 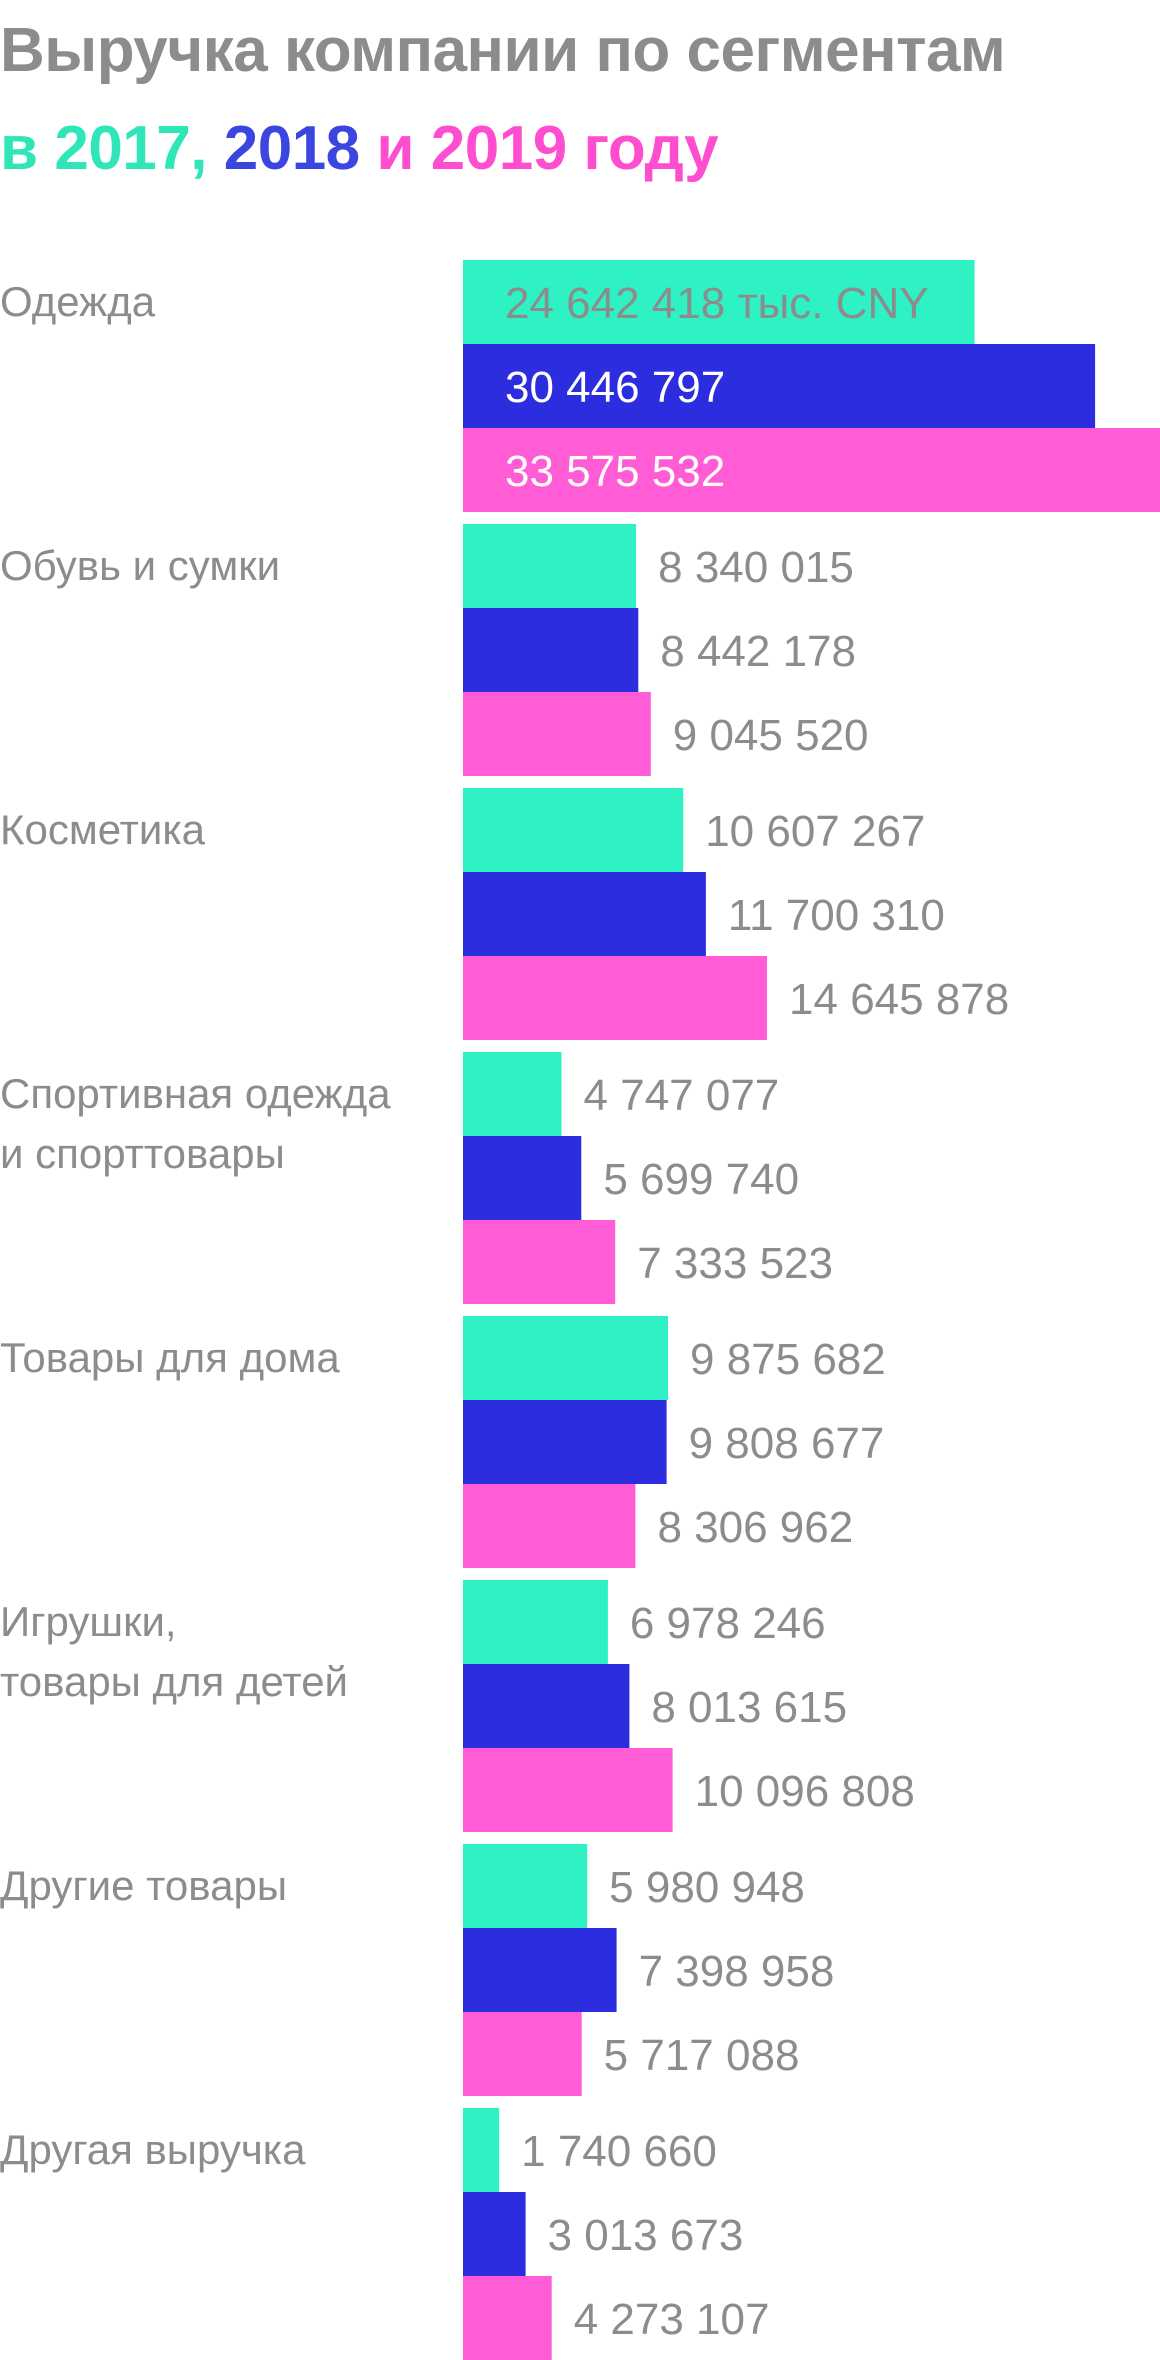 I want to click on value-label-2017: 6 978 246, so click(x=728, y=1623).